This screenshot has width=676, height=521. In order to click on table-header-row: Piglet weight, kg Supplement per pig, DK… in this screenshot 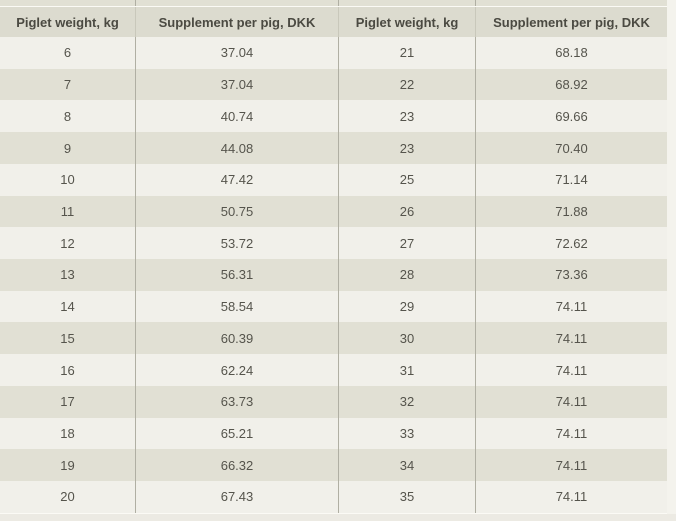, I will do `click(333, 22)`.